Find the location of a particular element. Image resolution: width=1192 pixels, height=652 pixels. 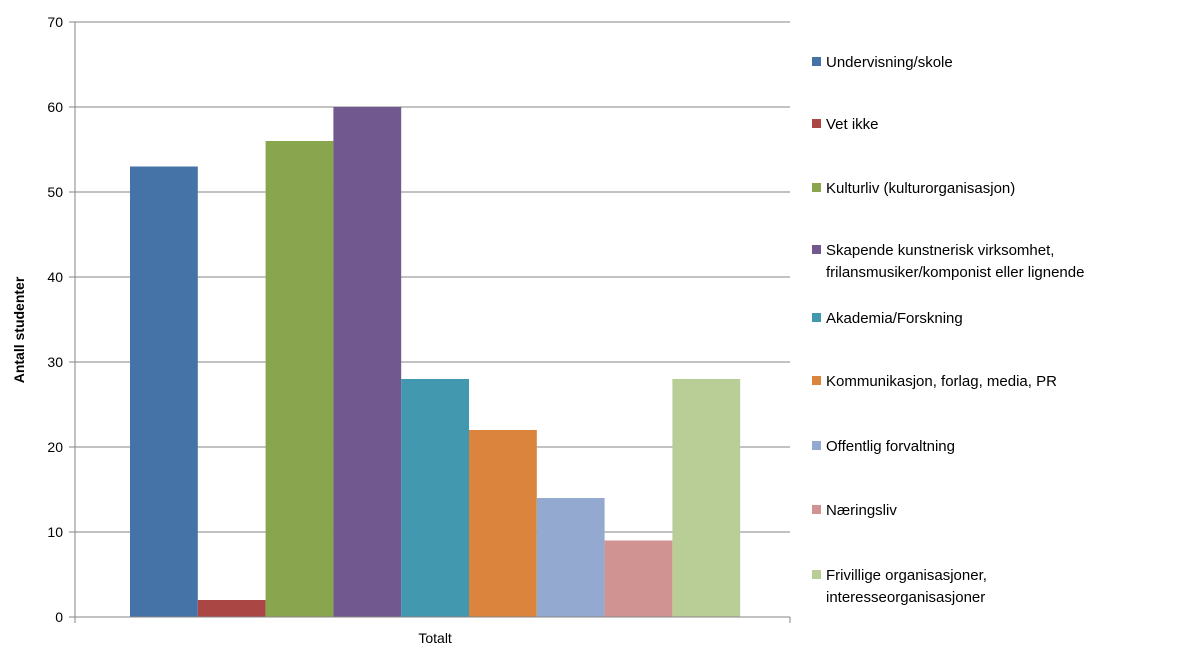

legend-label: Akademia/Forskning is located at coordinates (894, 318).